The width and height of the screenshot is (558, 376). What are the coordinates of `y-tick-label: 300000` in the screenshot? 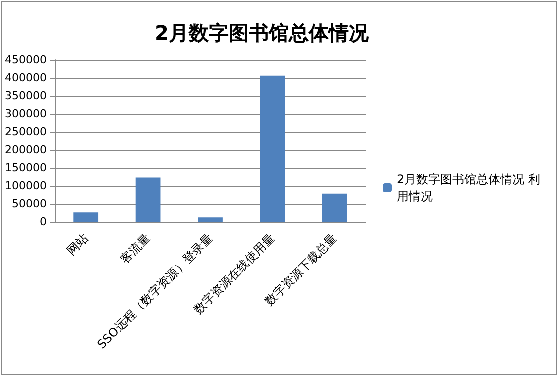 It's located at (25, 114).